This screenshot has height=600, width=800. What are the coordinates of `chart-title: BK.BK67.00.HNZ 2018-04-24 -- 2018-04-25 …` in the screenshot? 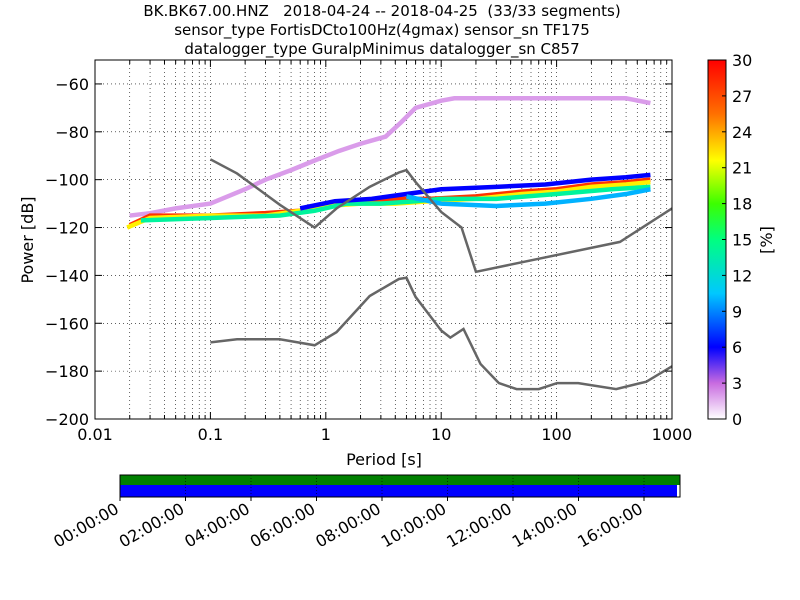 It's located at (382, 30).